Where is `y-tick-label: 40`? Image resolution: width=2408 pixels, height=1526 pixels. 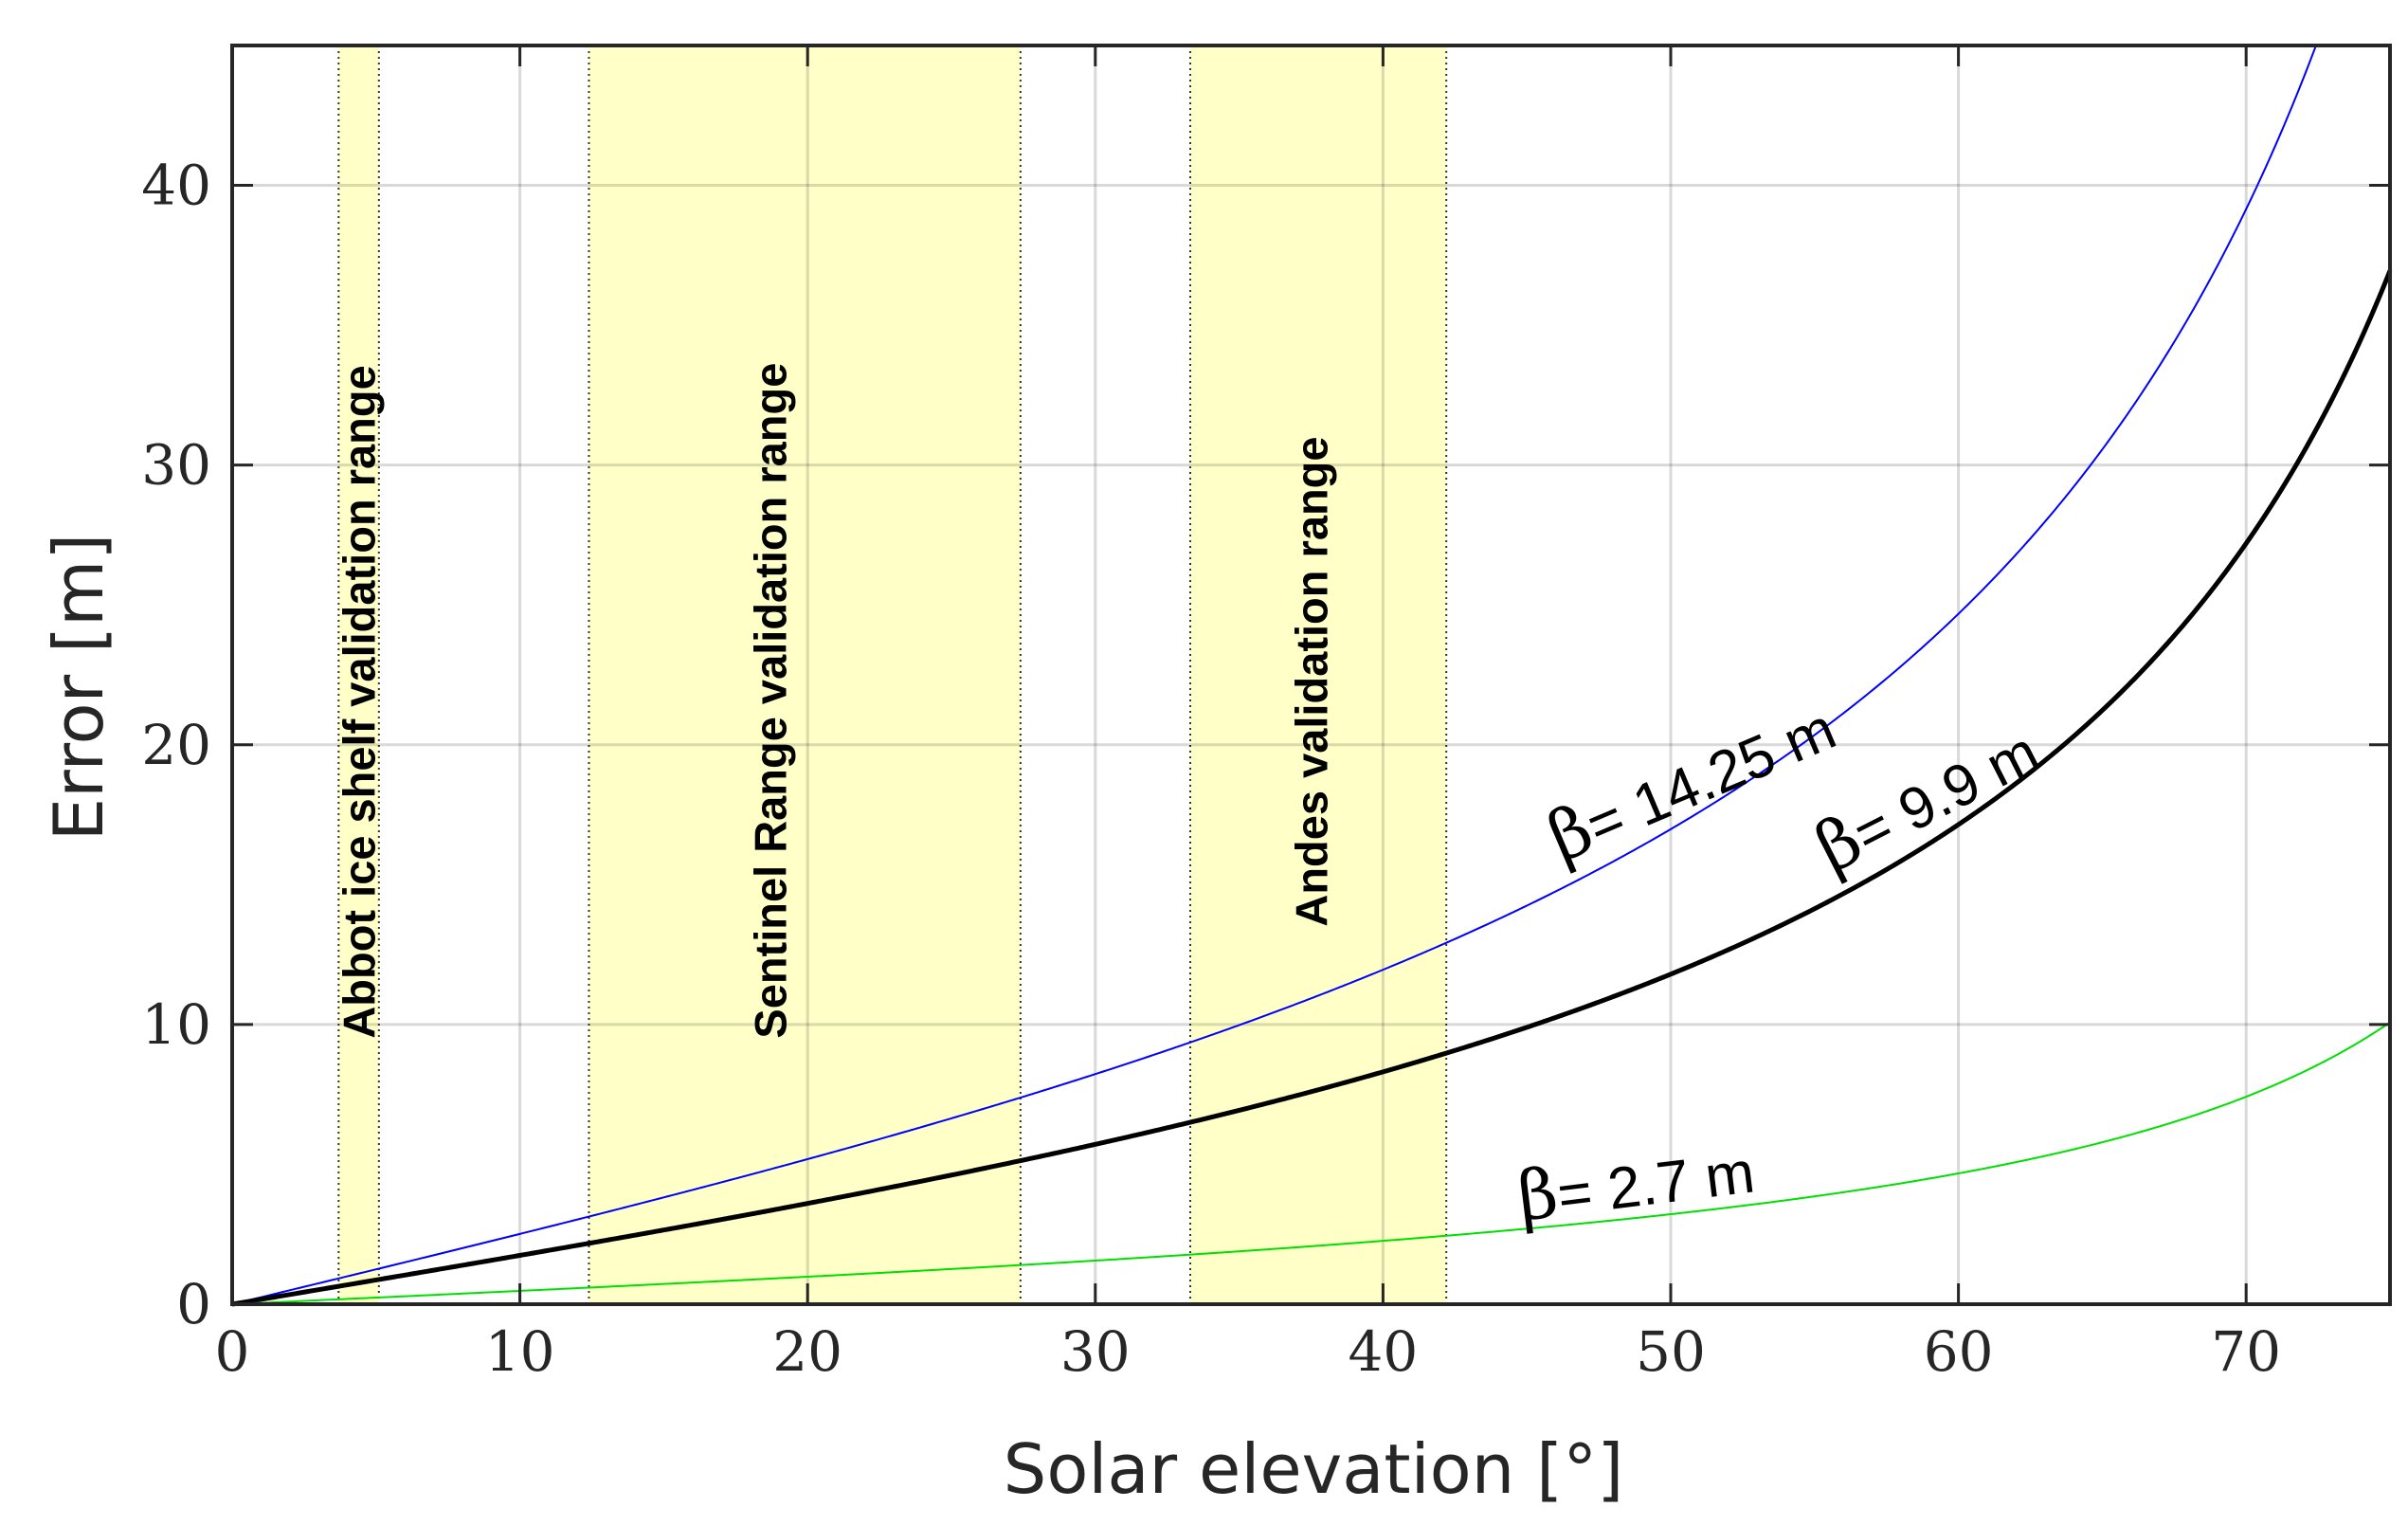 y-tick-label: 40 is located at coordinates (176, 186).